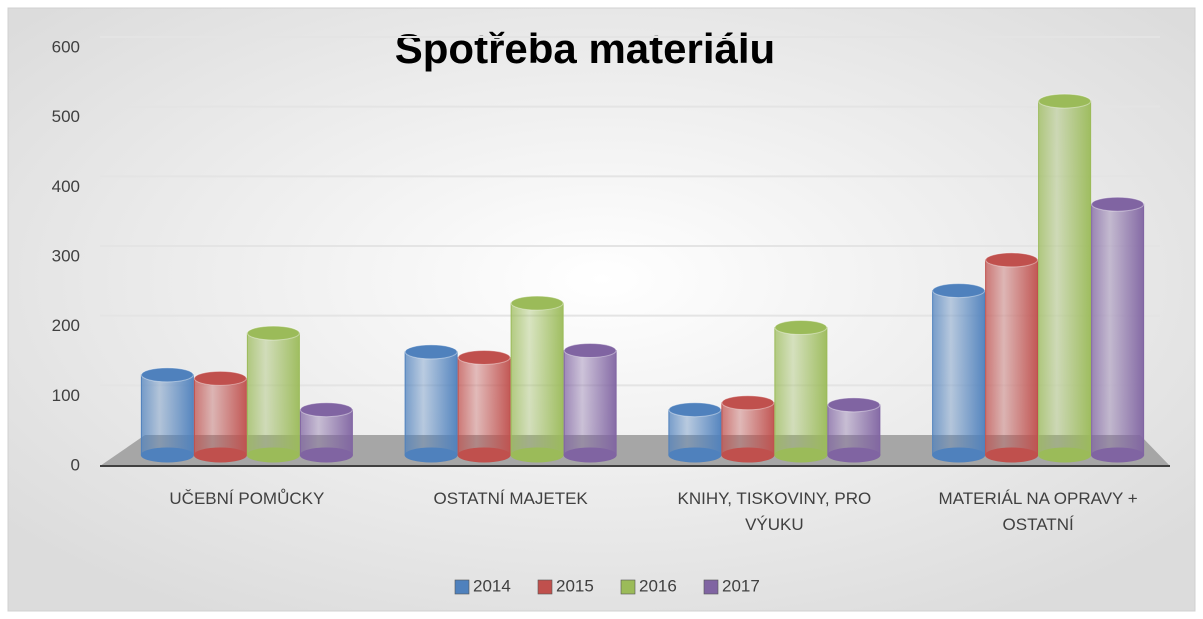 The height and width of the screenshot is (619, 1203). I want to click on x-tick-label: KNIHY, TISKOVINY, PRO VÝUKU, so click(774, 511).